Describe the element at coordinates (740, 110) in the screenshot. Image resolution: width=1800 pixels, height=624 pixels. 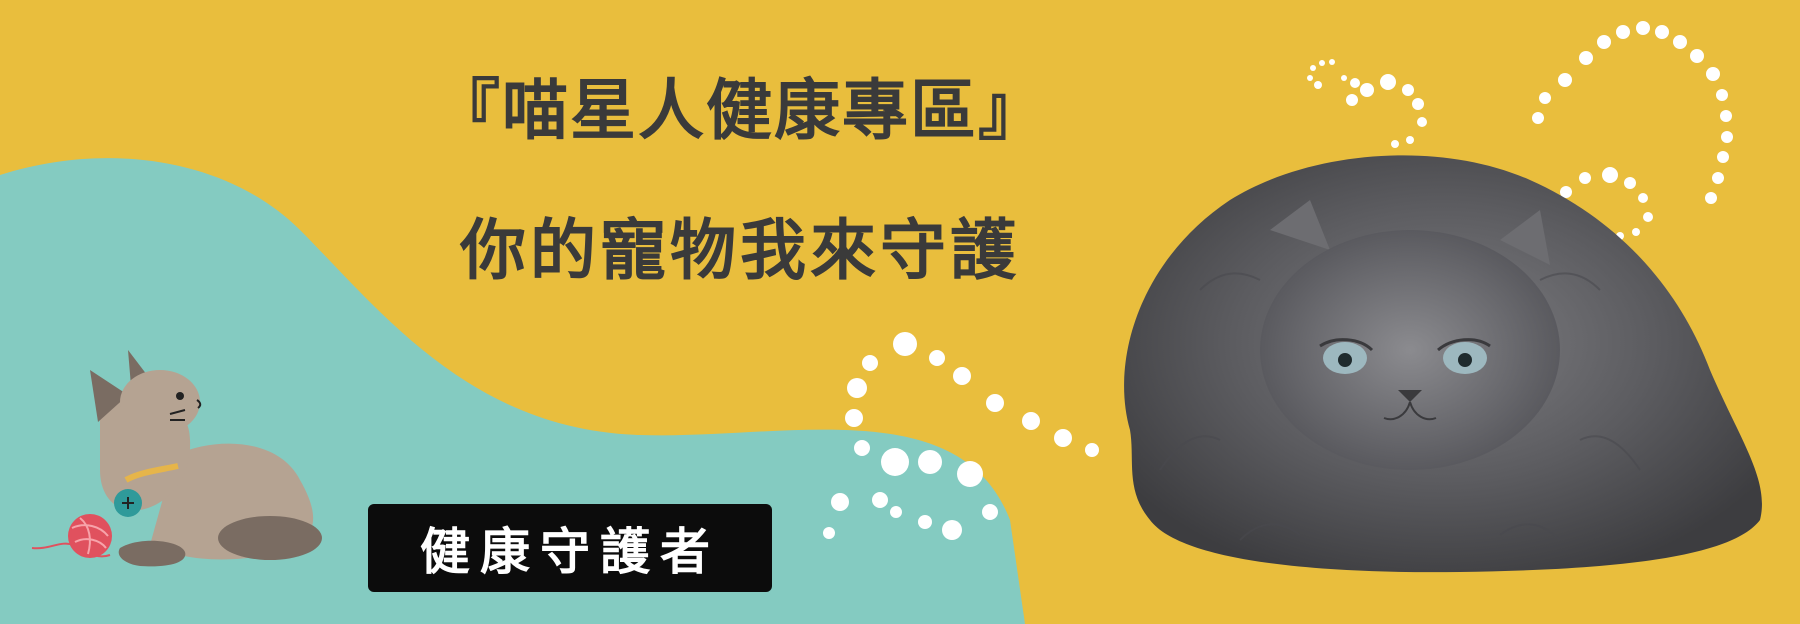
I see `page-title: 『喵星人健康專區』` at that location.